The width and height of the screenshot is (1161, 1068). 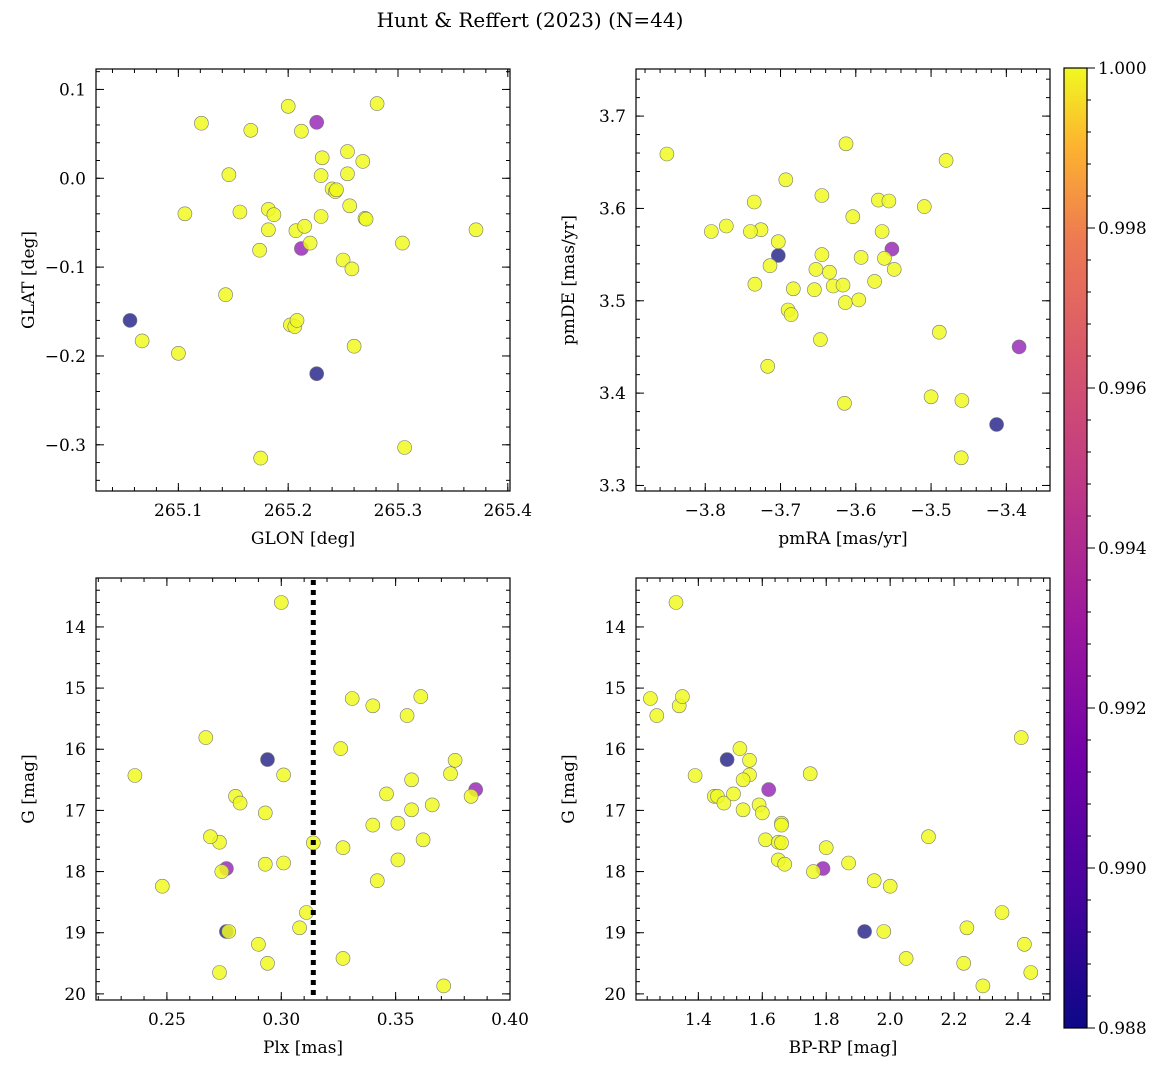 I want to click on x-tick-label: −3.8, so click(x=705, y=511).